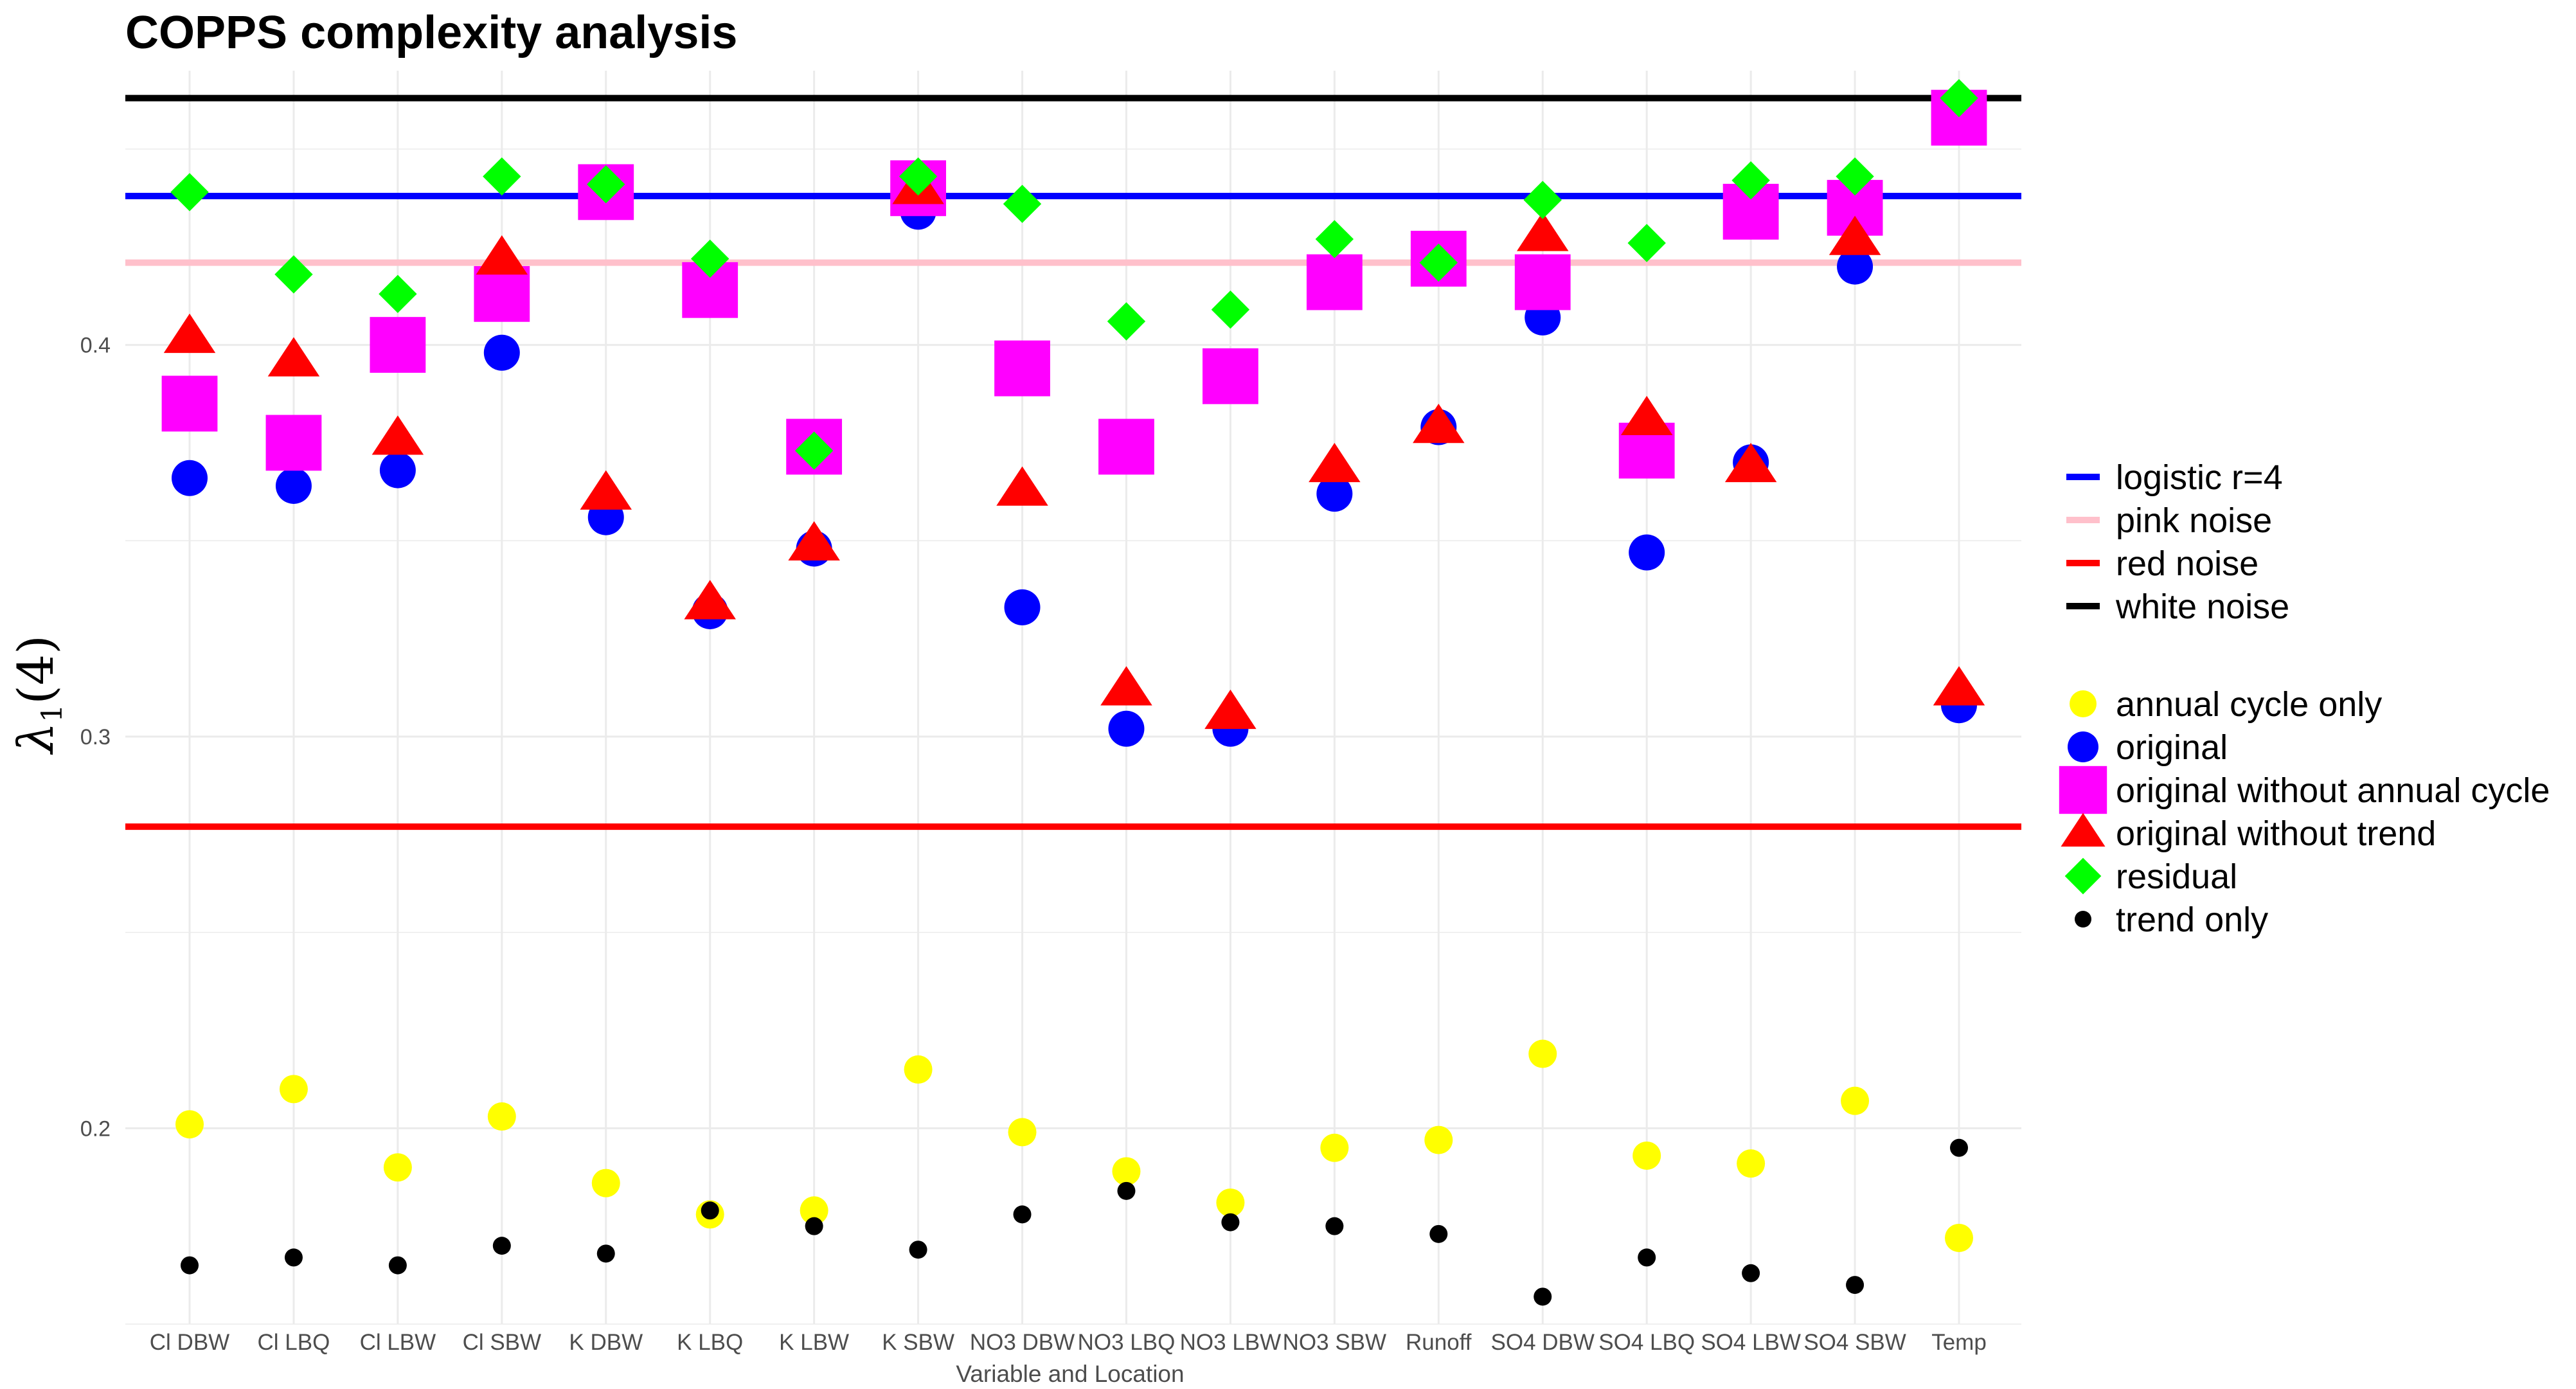 The image size is (2576, 1389). What do you see at coordinates (1543, 1342) in the screenshot?
I see `x-tick-label: SO4 DBW` at bounding box center [1543, 1342].